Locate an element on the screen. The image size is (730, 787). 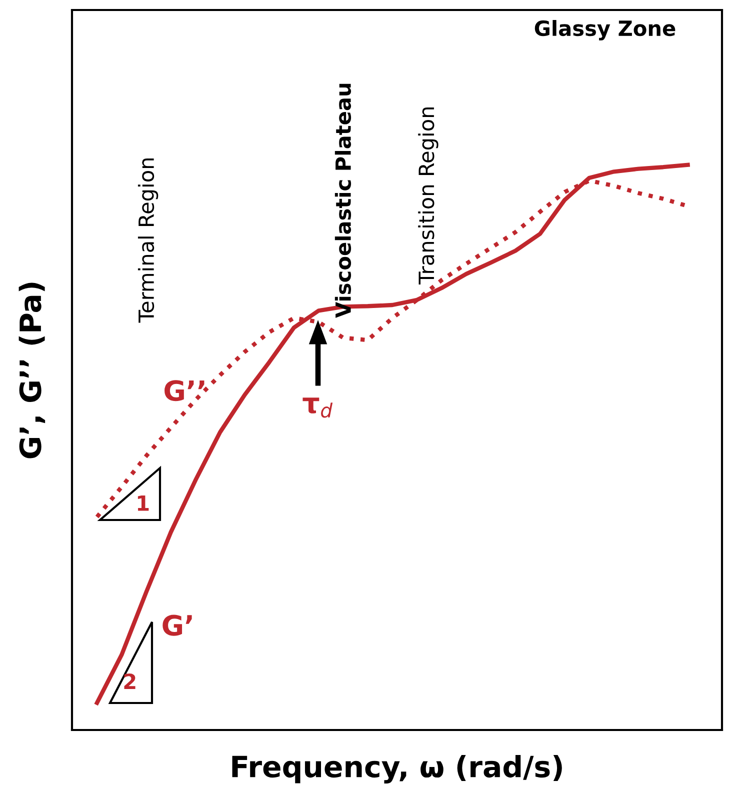
annotation: Transition Region is located at coordinates (428, 195).